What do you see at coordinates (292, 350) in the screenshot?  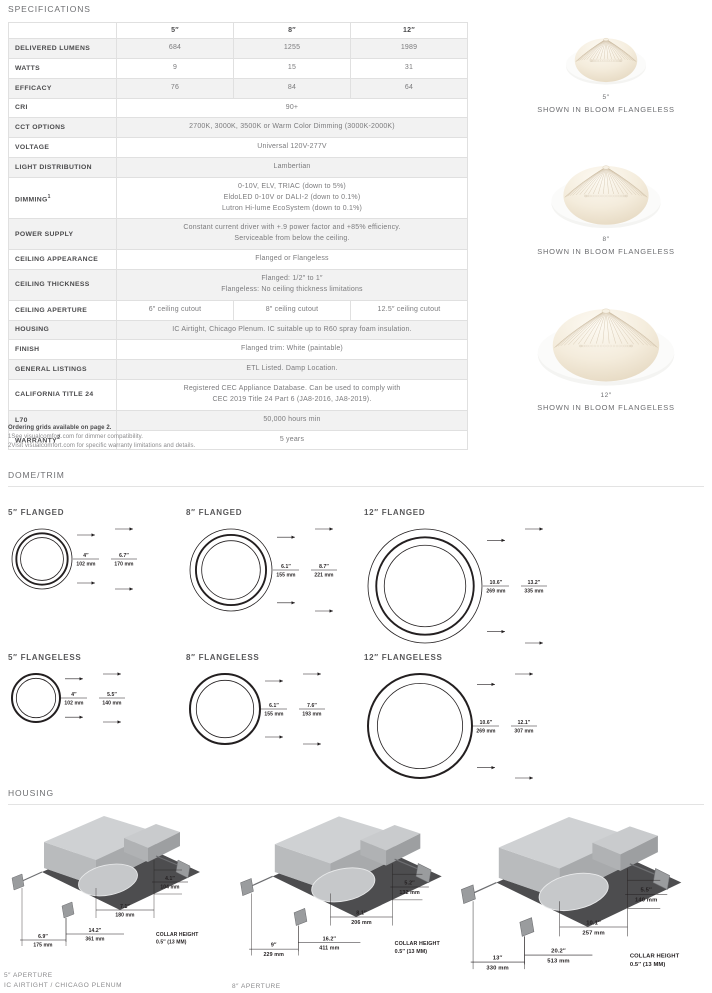 I see `row-value: Flanged trim: White (paintable)` at bounding box center [292, 350].